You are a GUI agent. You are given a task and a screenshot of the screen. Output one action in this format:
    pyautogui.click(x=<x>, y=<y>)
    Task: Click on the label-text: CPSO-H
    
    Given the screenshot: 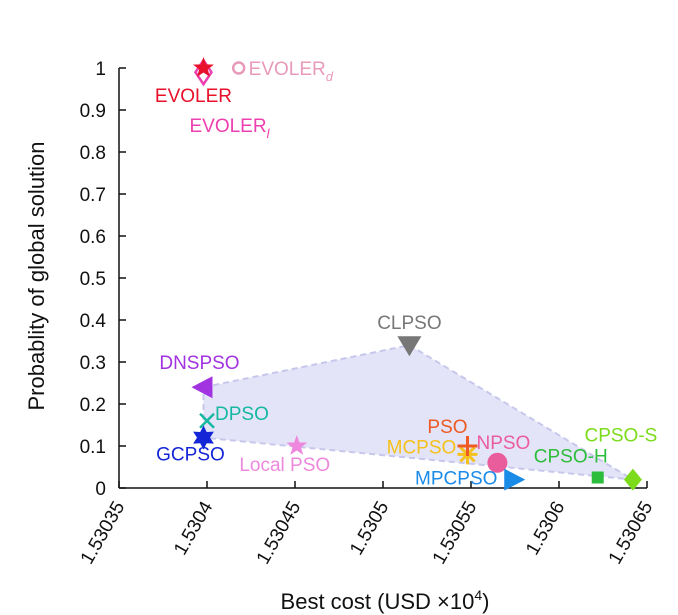 What is the action you would take?
    pyautogui.click(x=571, y=457)
    